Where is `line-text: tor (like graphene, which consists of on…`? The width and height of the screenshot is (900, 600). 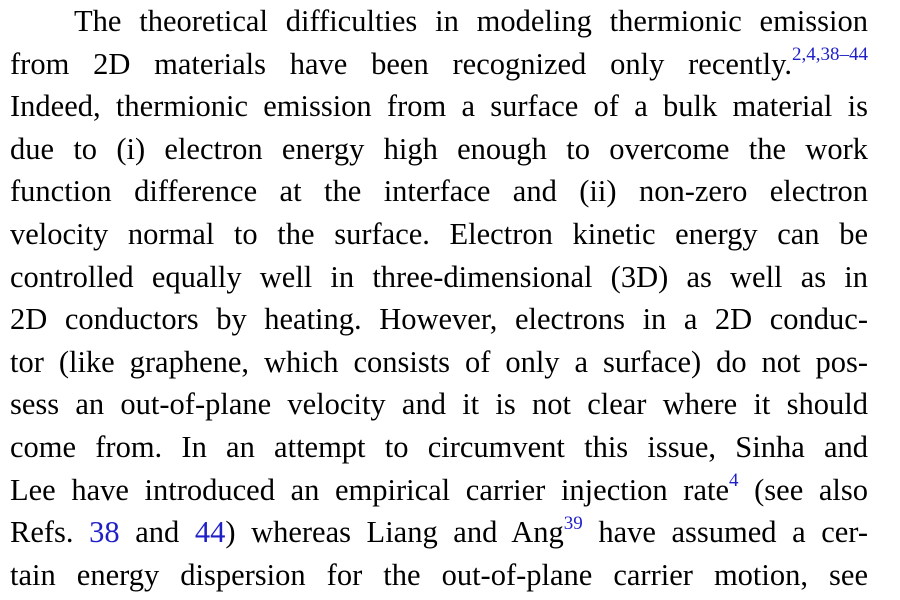 line-text: tor (like graphene, which consists of on… is located at coordinates (439, 361).